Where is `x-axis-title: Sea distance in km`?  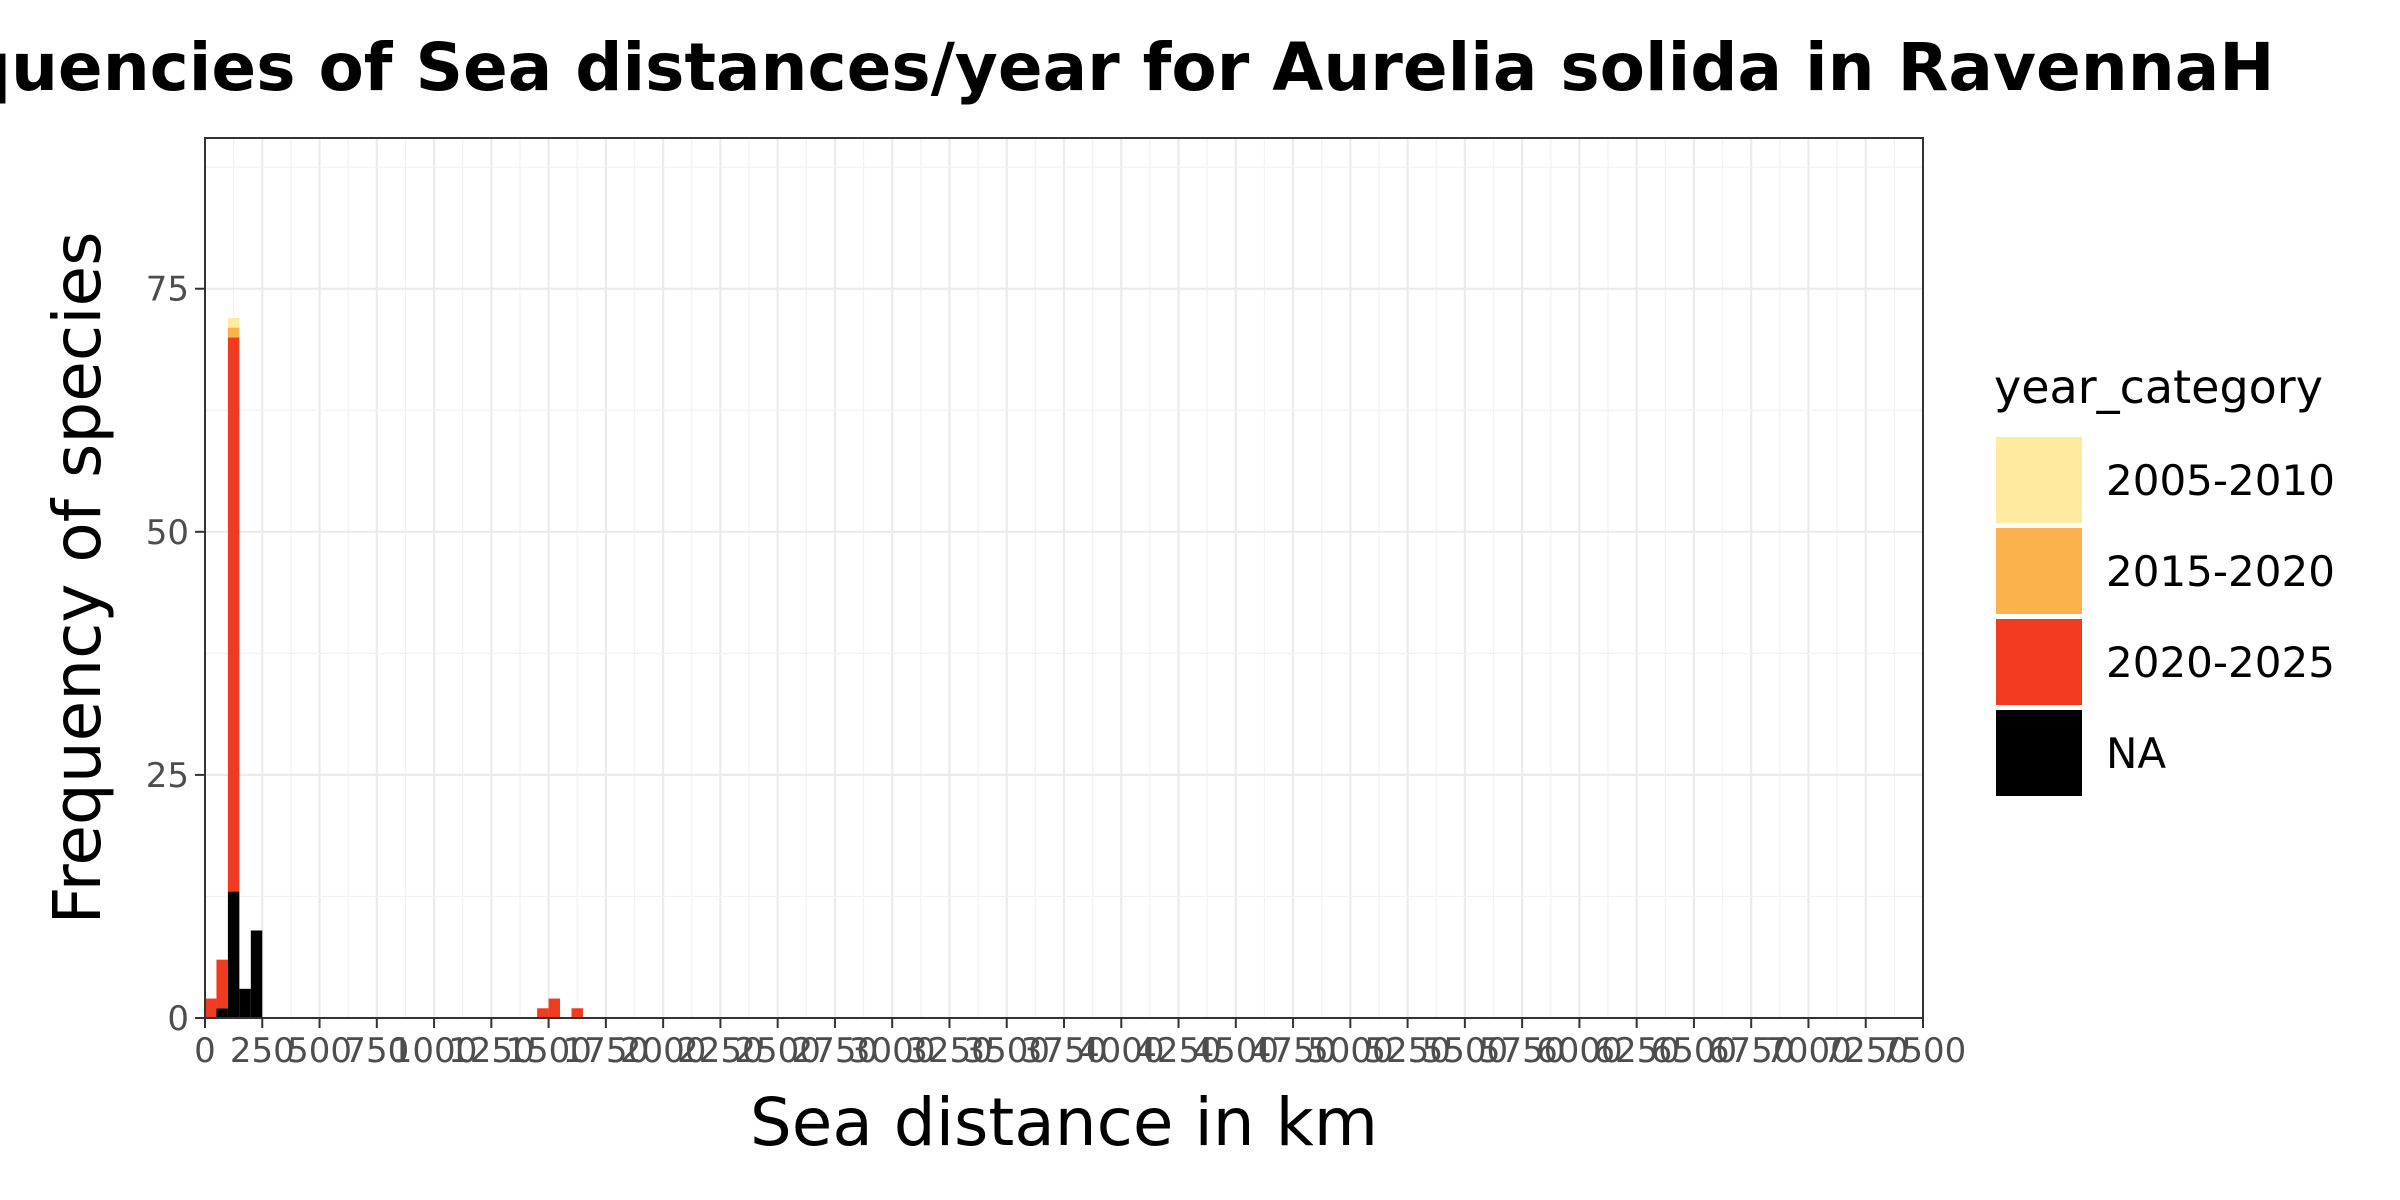
x-axis-title: Sea distance in km is located at coordinates (1064, 1122).